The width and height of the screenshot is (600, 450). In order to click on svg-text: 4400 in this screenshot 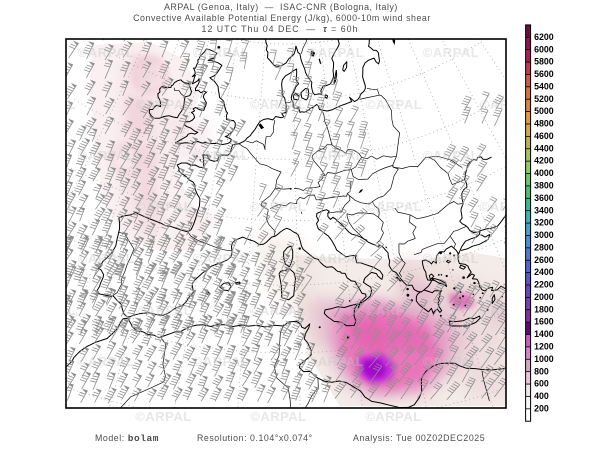, I will do `click(544, 148)`.